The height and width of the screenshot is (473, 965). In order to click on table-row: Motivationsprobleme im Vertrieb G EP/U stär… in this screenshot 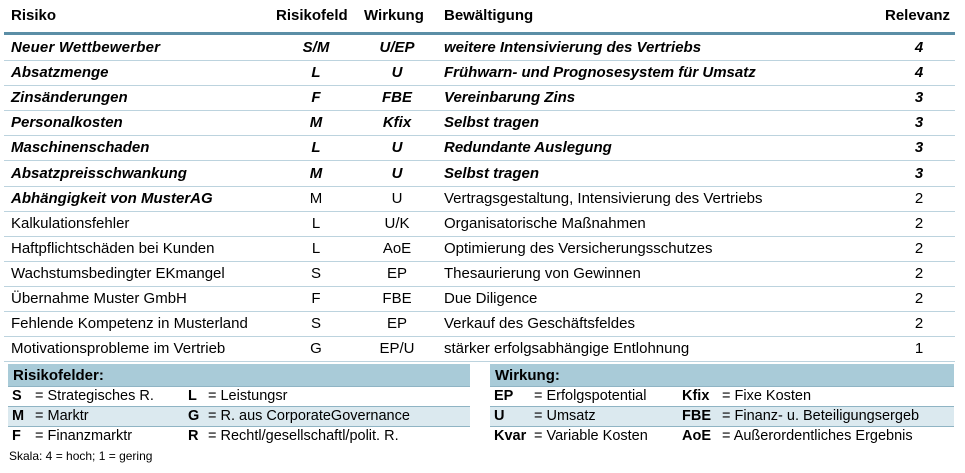, I will do `click(479, 349)`.